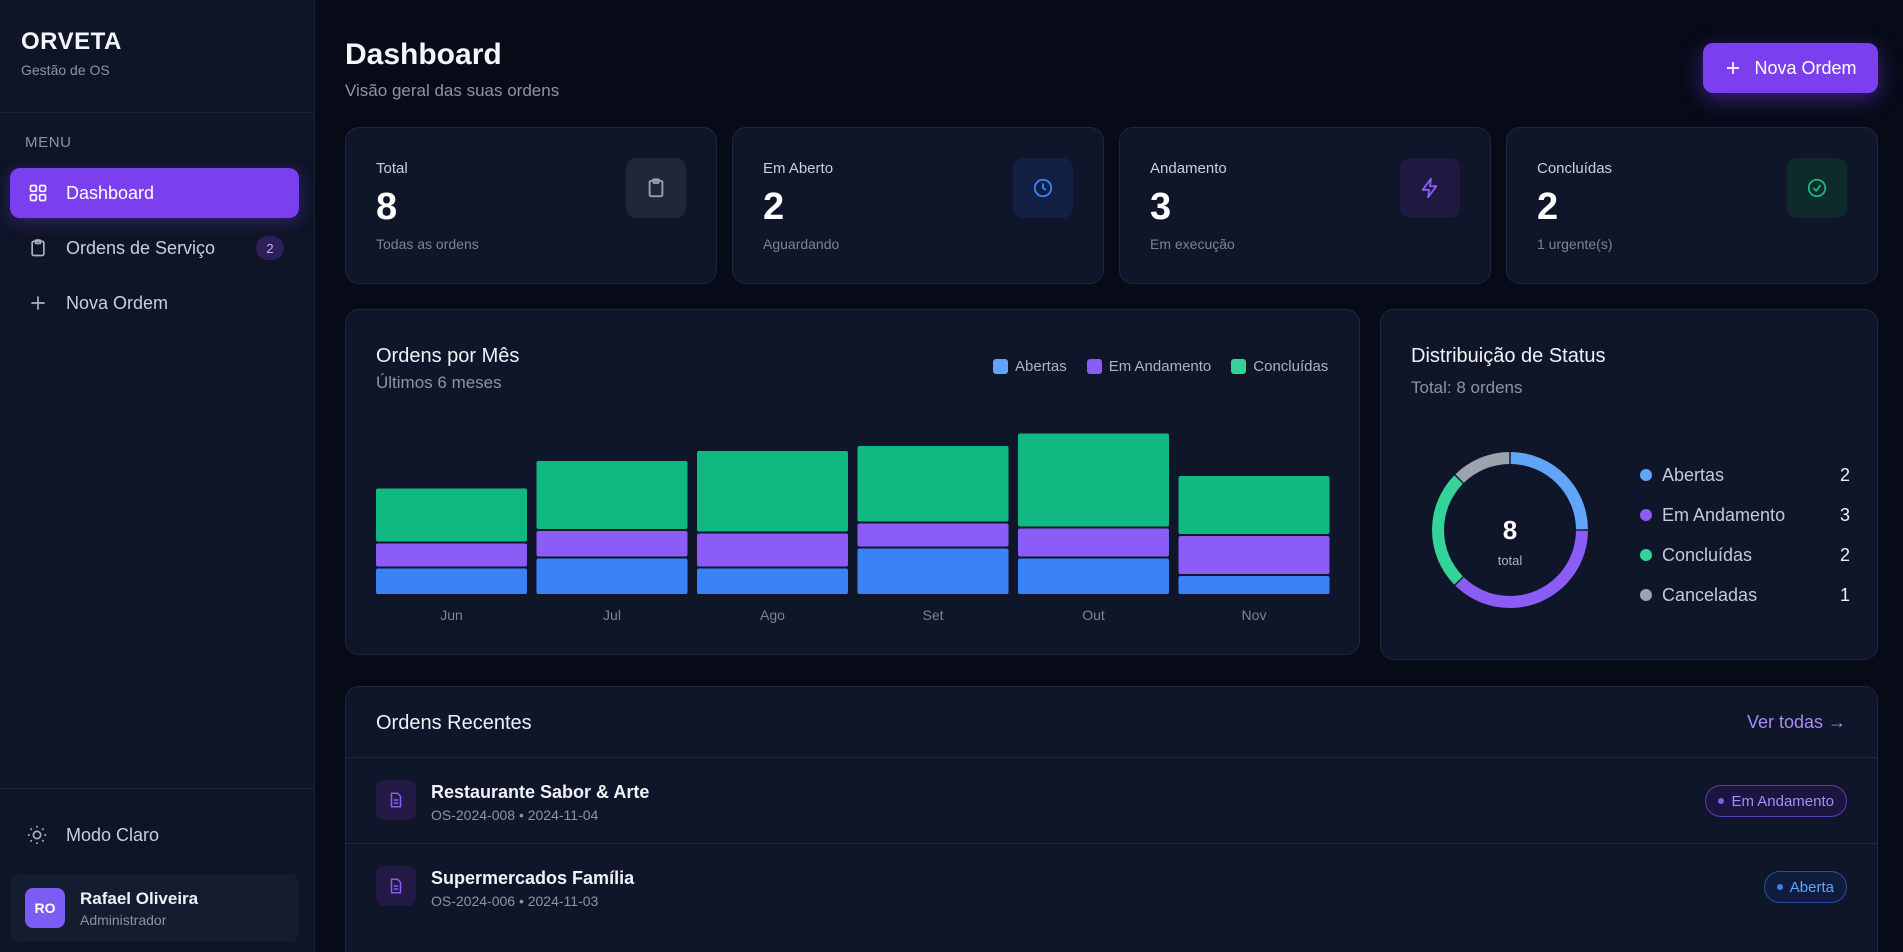  What do you see at coordinates (774, 207) in the screenshot?
I see `stat-value: 2` at bounding box center [774, 207].